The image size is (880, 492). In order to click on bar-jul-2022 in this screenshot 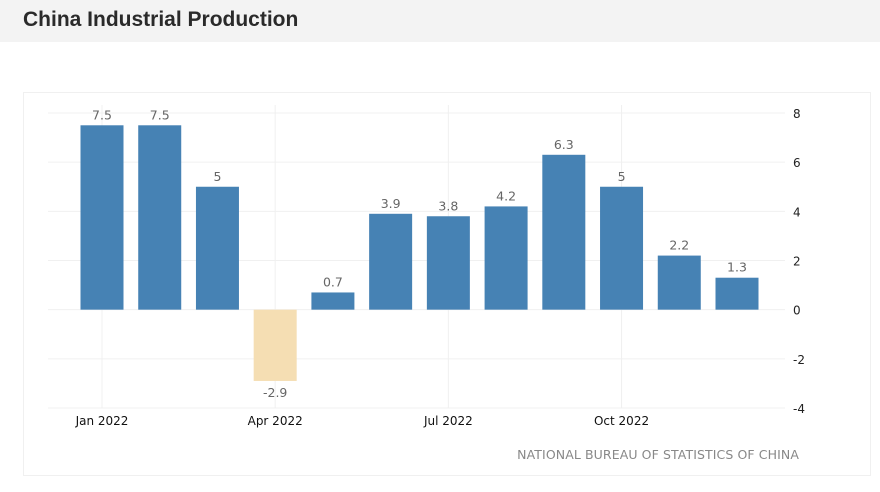, I will do `click(448, 263)`.